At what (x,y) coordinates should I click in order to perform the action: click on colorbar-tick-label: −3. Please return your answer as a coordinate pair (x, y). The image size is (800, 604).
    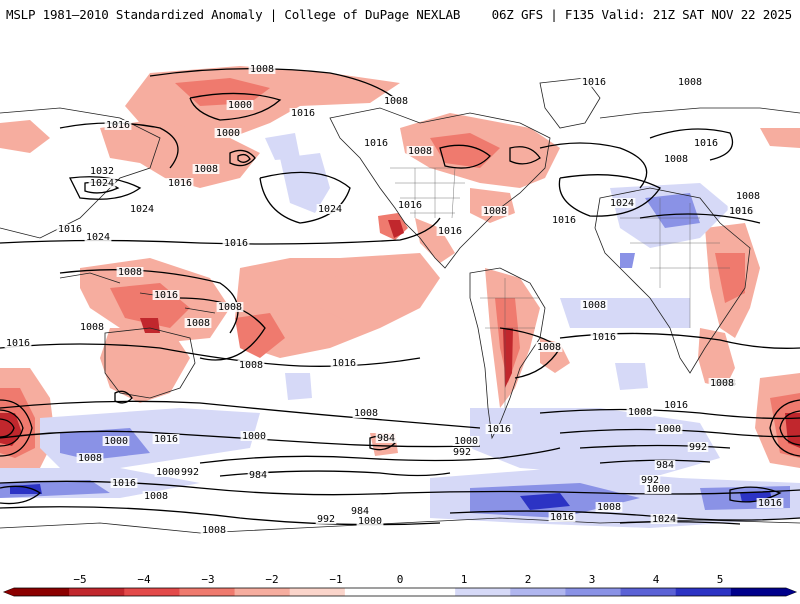
    Looking at the image, I should click on (207, 579).